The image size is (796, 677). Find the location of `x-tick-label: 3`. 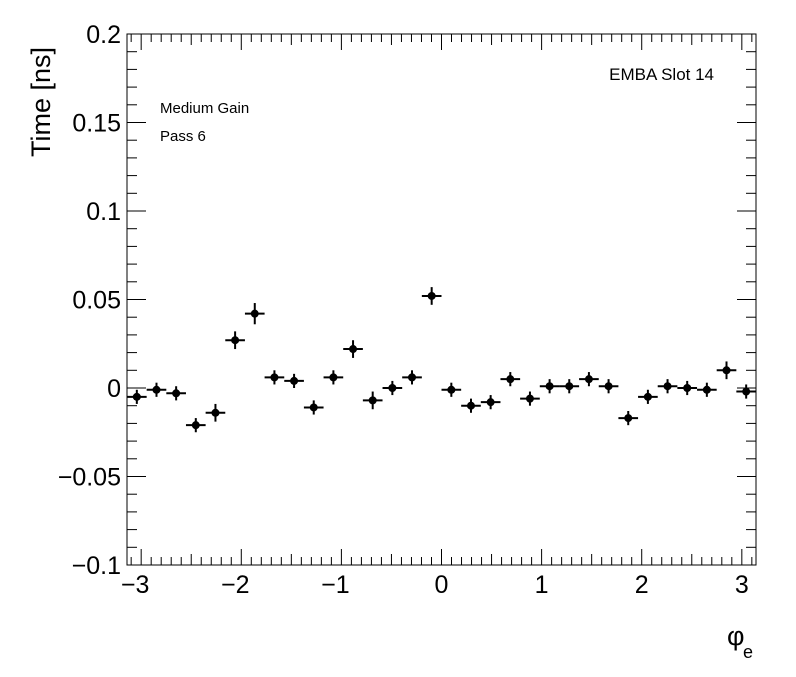

x-tick-label: 3 is located at coordinates (742, 585).